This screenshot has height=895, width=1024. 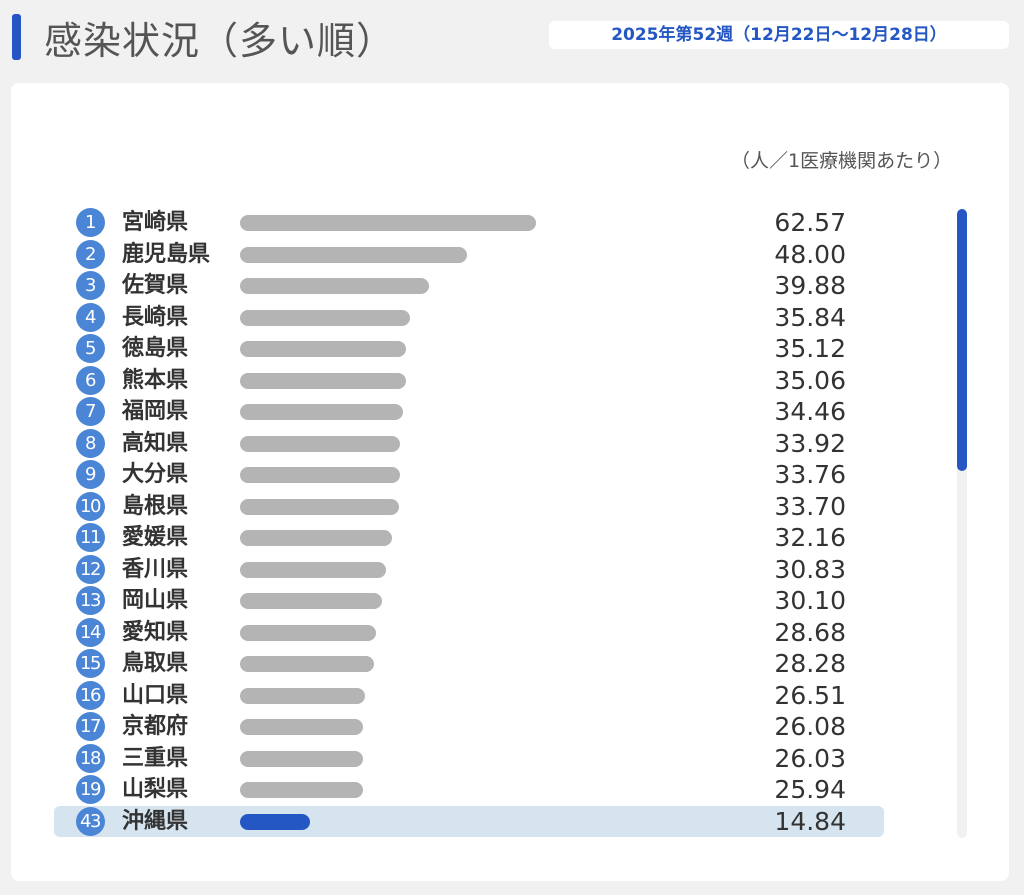 I want to click on ranking-row: 3 佐賀県 39.88, so click(x=469, y=285).